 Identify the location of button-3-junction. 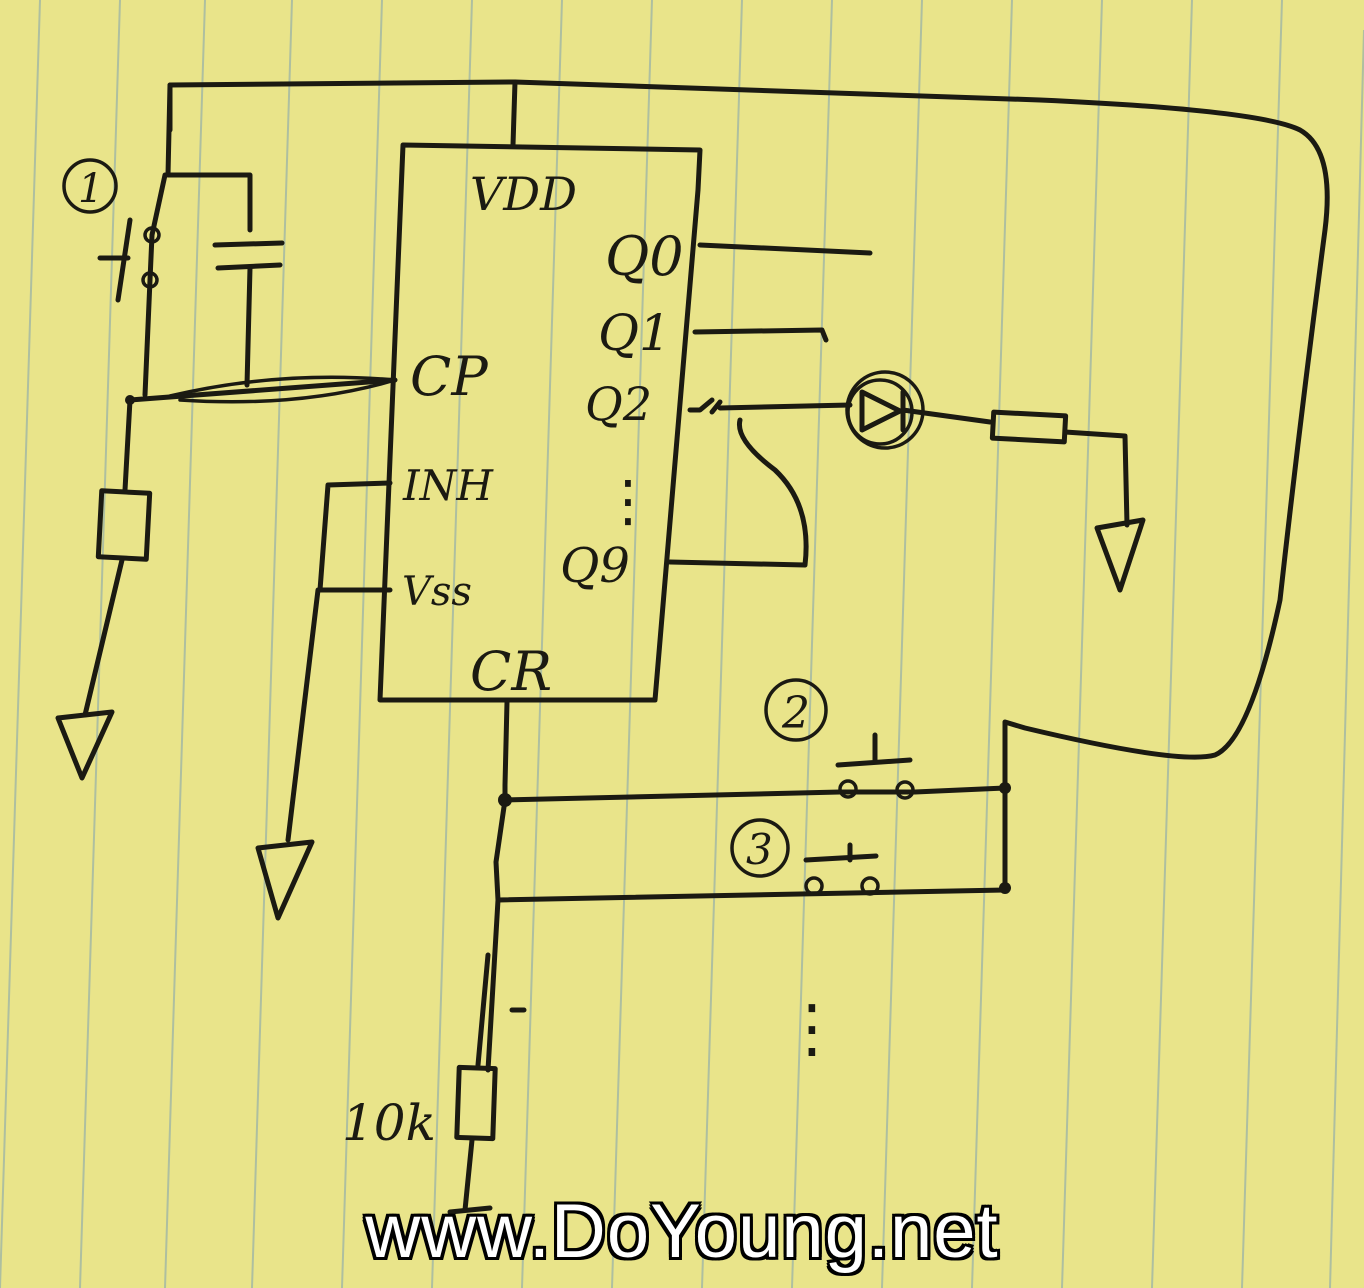
(1005, 888).